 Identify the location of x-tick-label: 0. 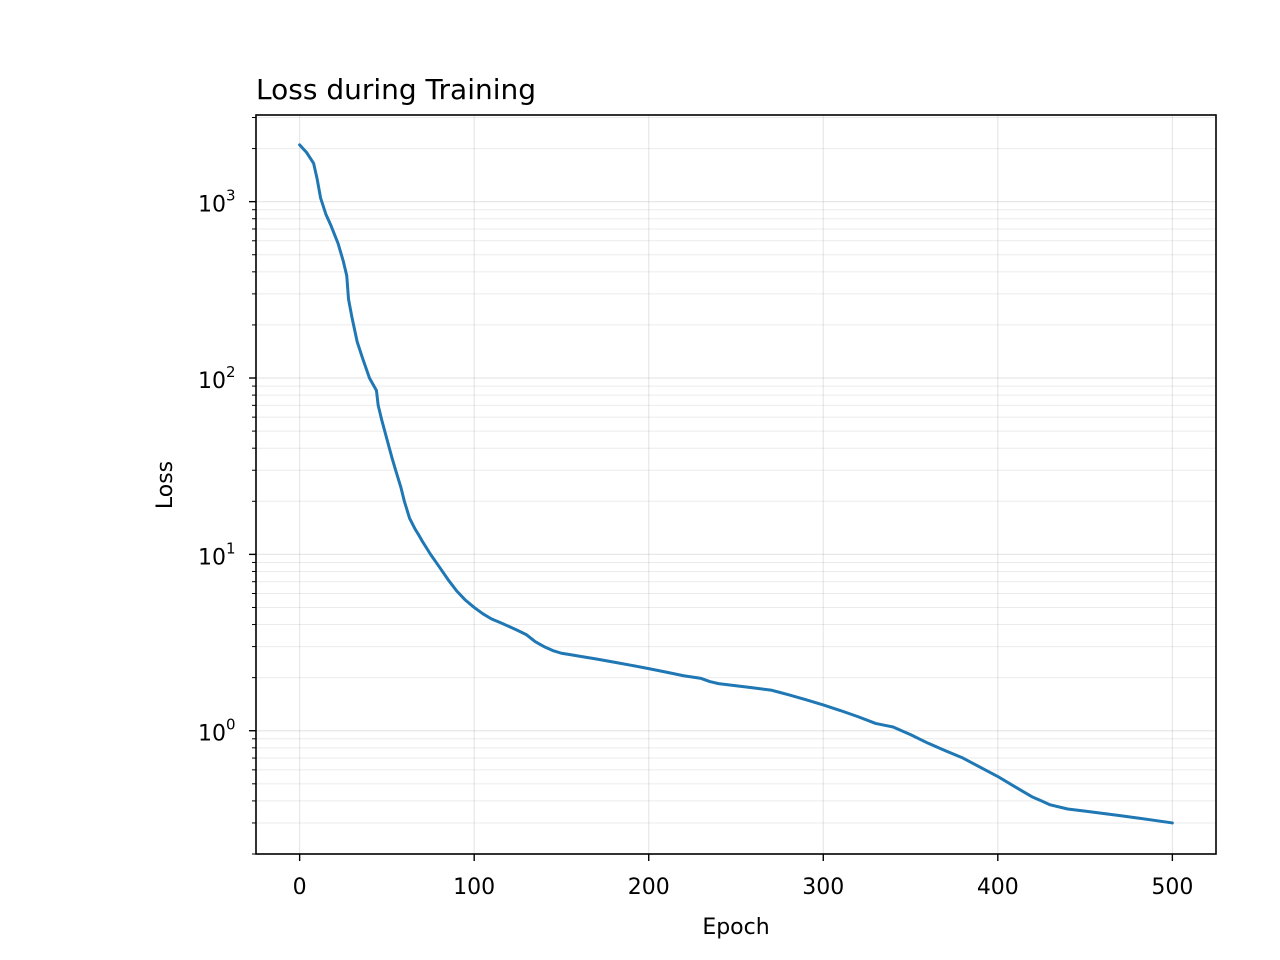
(300, 887).